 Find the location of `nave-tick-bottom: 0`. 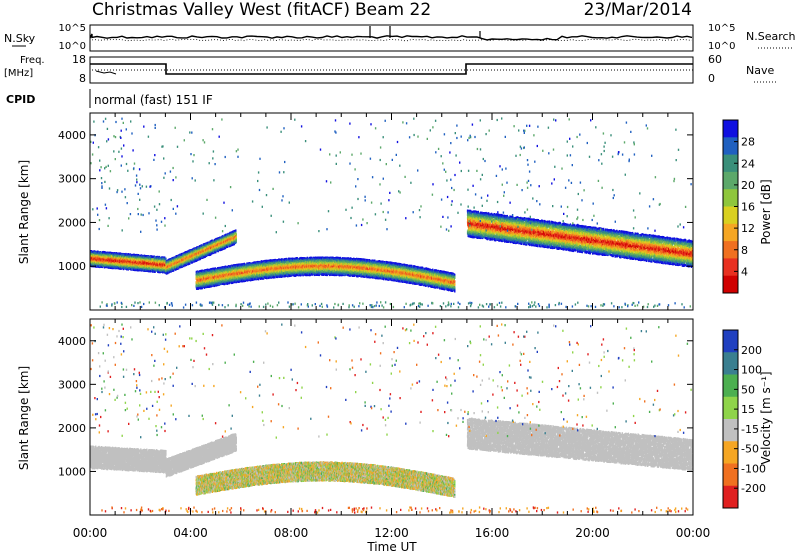

nave-tick-bottom: 0 is located at coordinates (711, 78).